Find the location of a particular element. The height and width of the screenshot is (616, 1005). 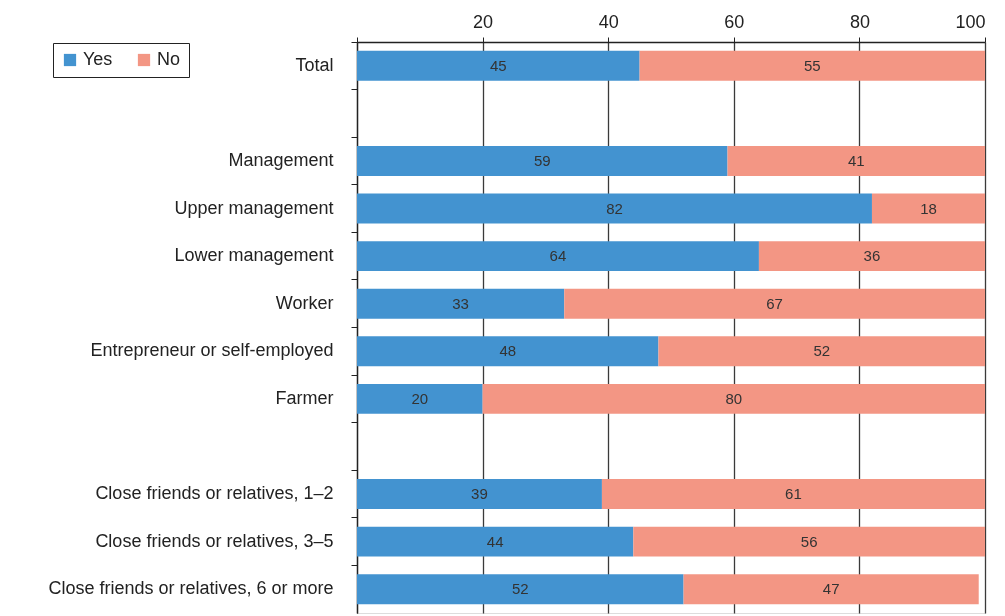

y-tick-label: Worker is located at coordinates (304, 302).